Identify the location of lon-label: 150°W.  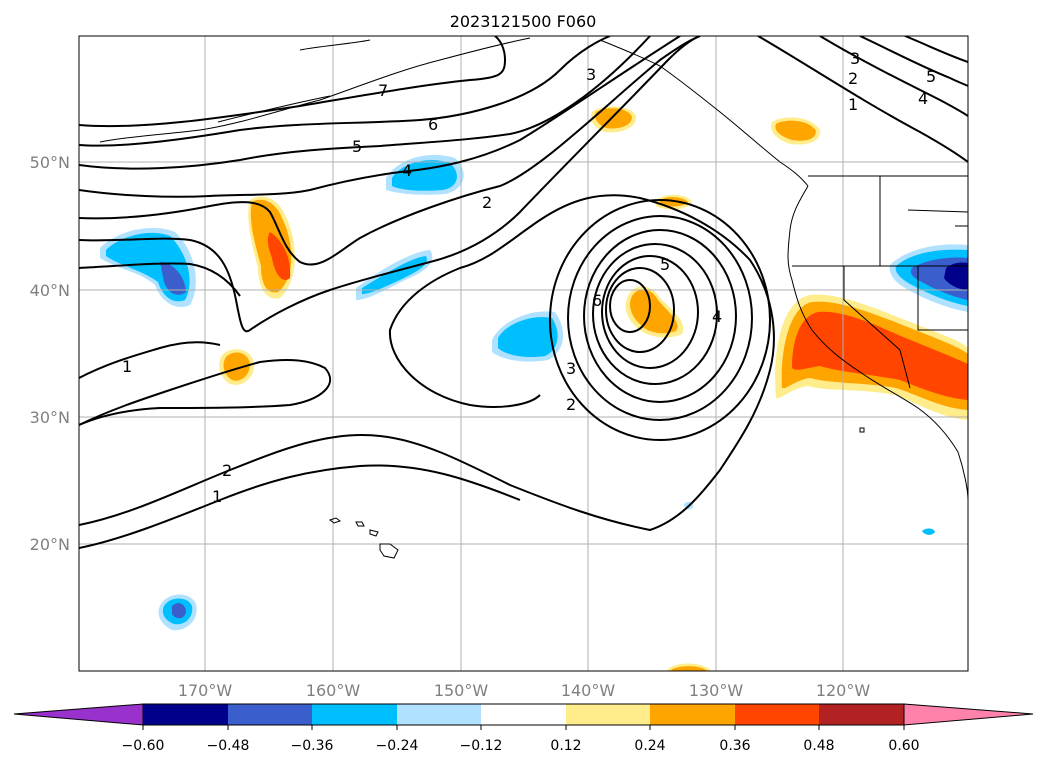
(461, 690).